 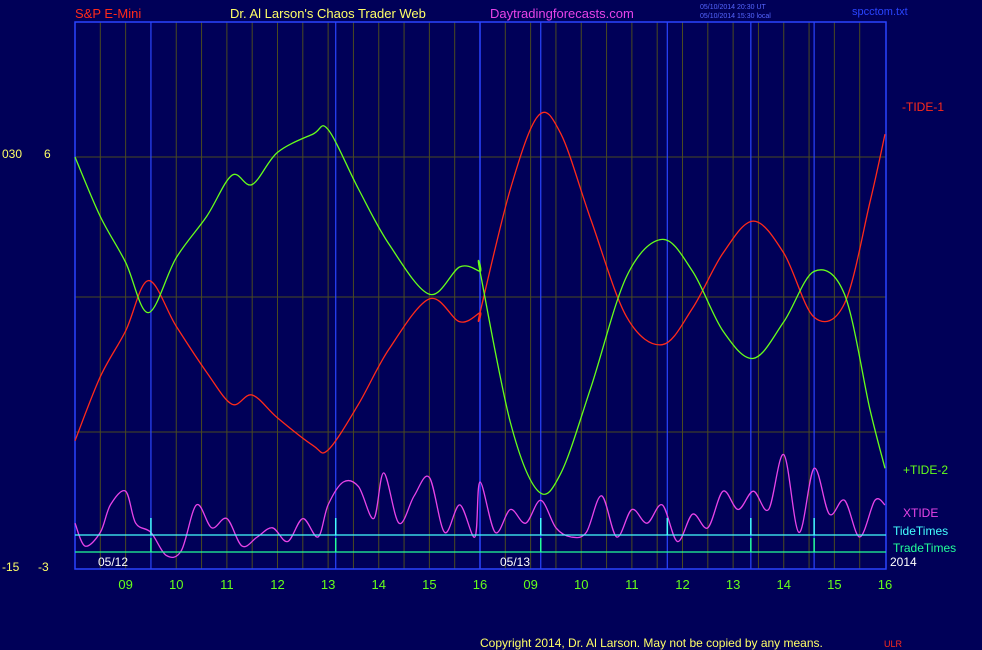 I want to click on file-name: spcctom.txt, so click(x=880, y=12).